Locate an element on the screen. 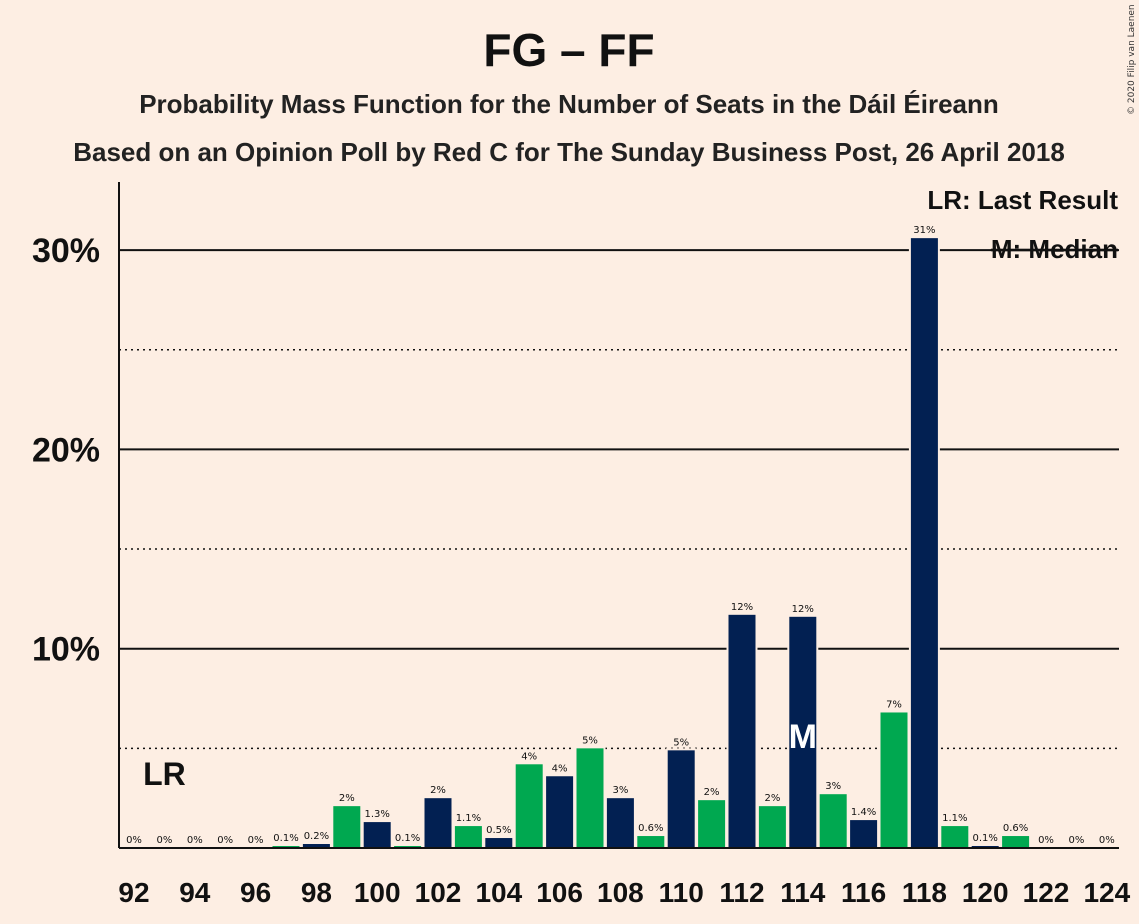  legend-last-result: LR: Last Result is located at coordinates (1022, 200).